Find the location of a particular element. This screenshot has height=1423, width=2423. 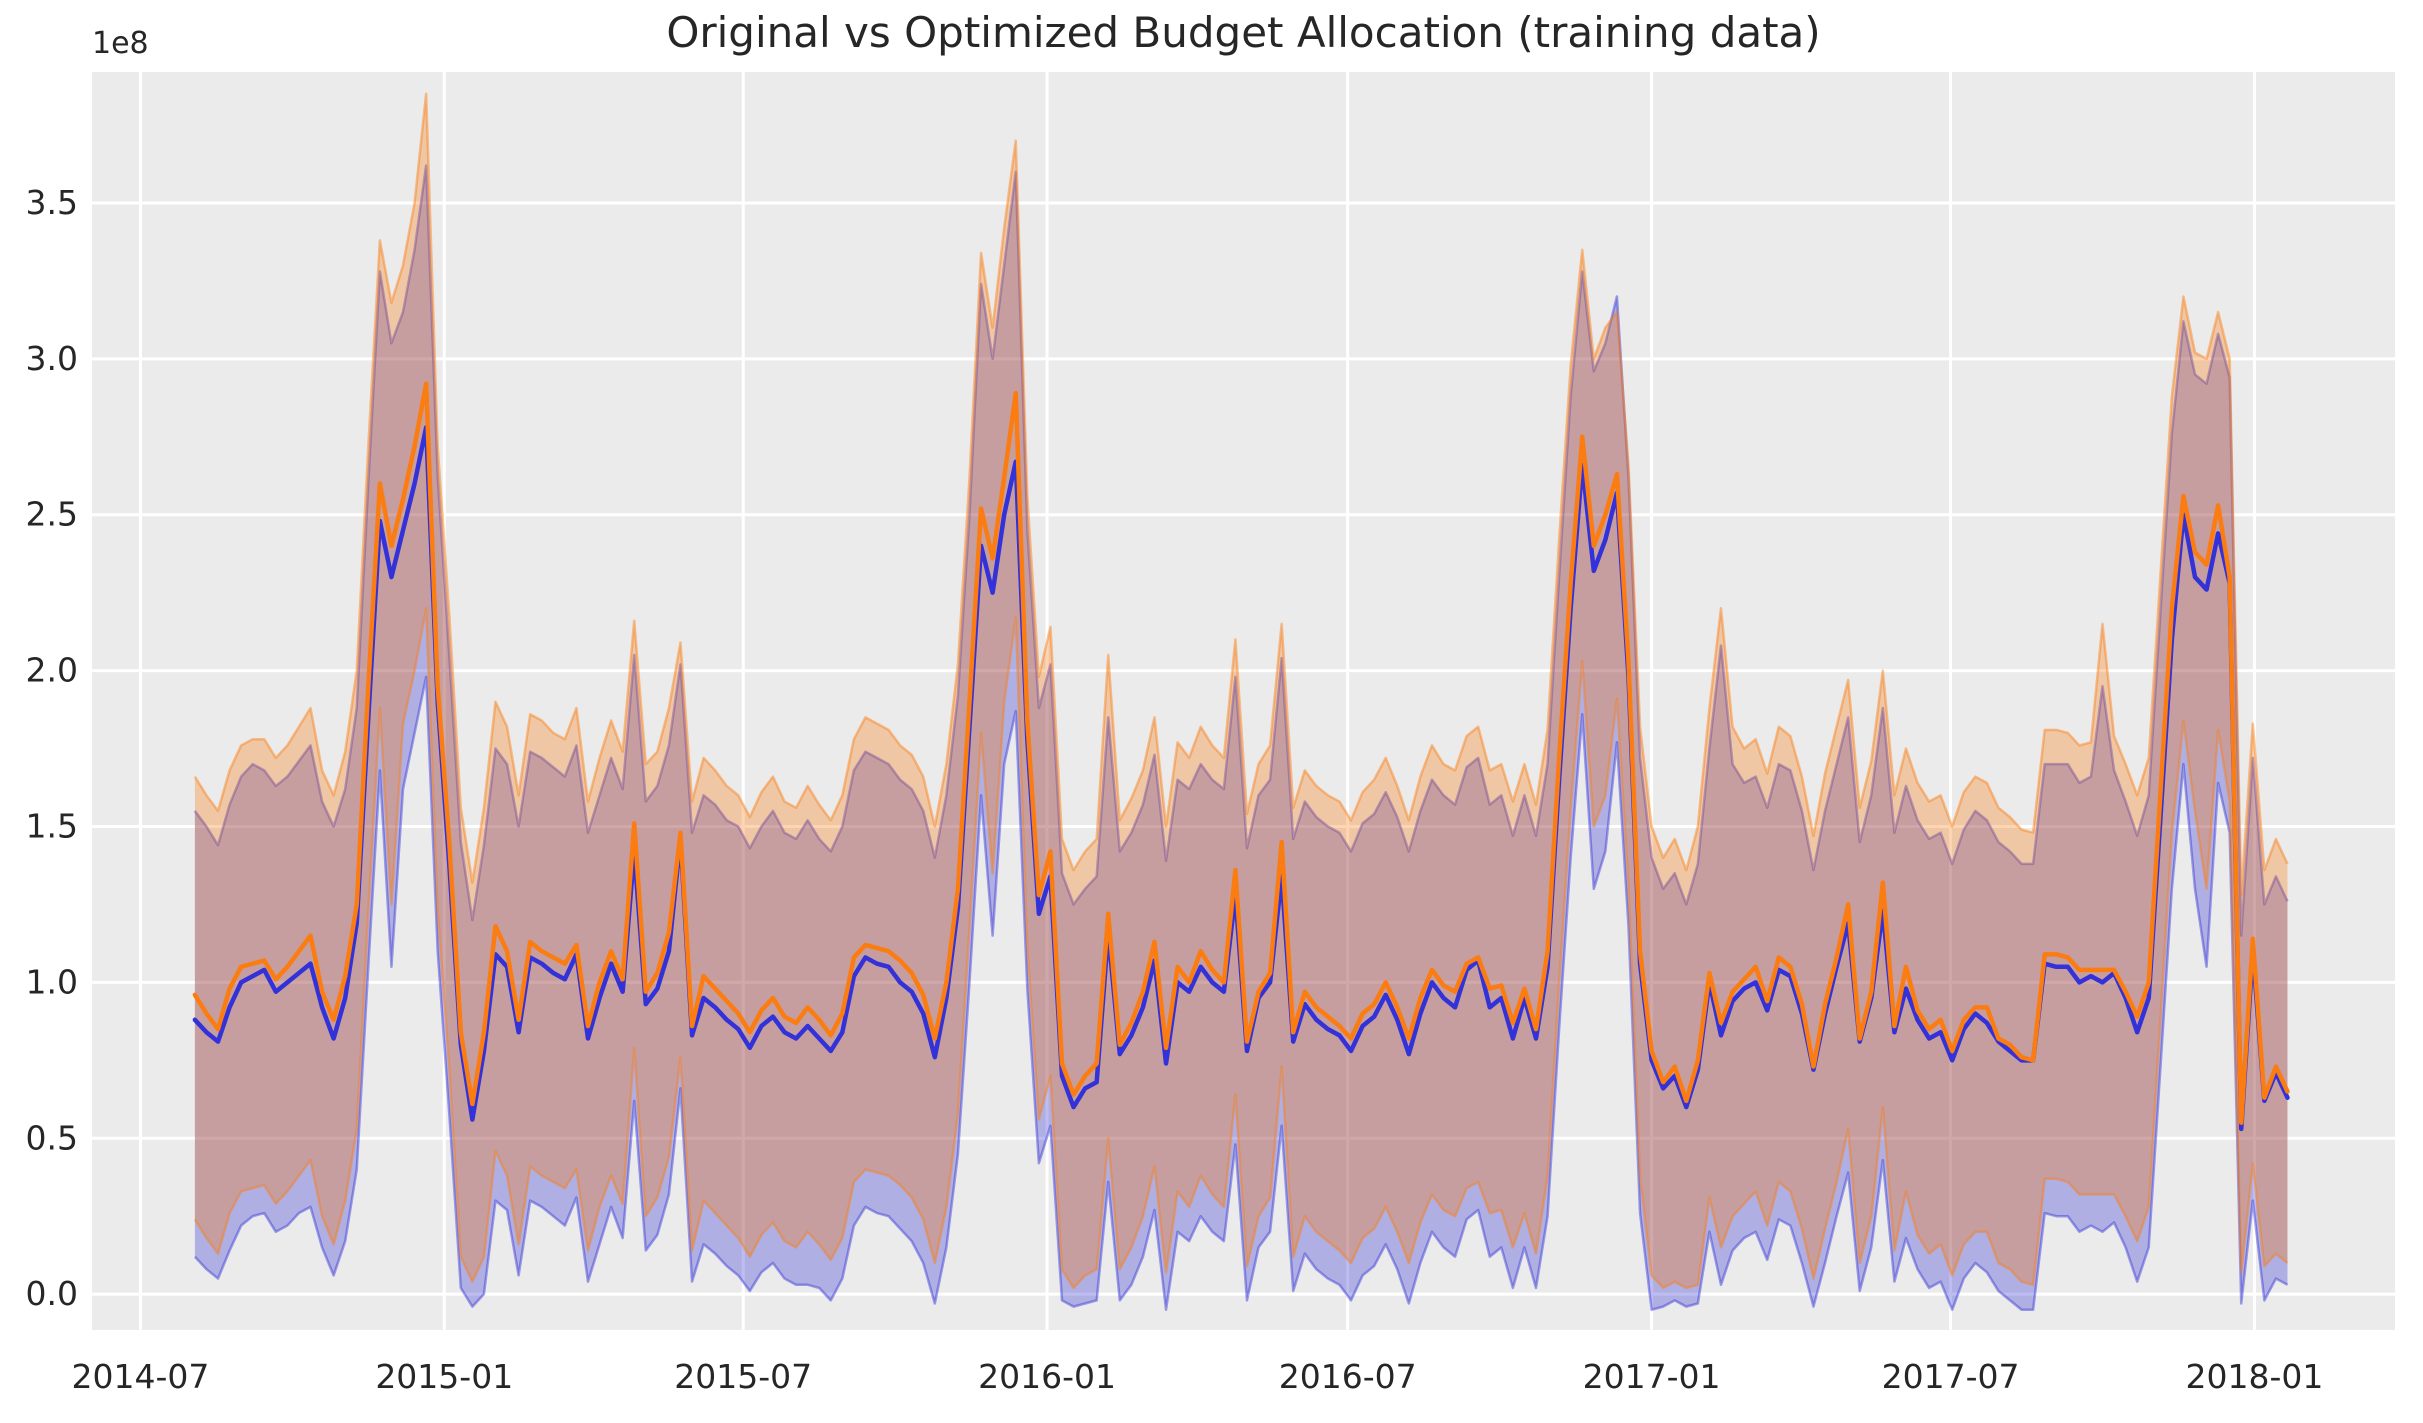

y-tick-label: 2.0 is located at coordinates (52, 670).